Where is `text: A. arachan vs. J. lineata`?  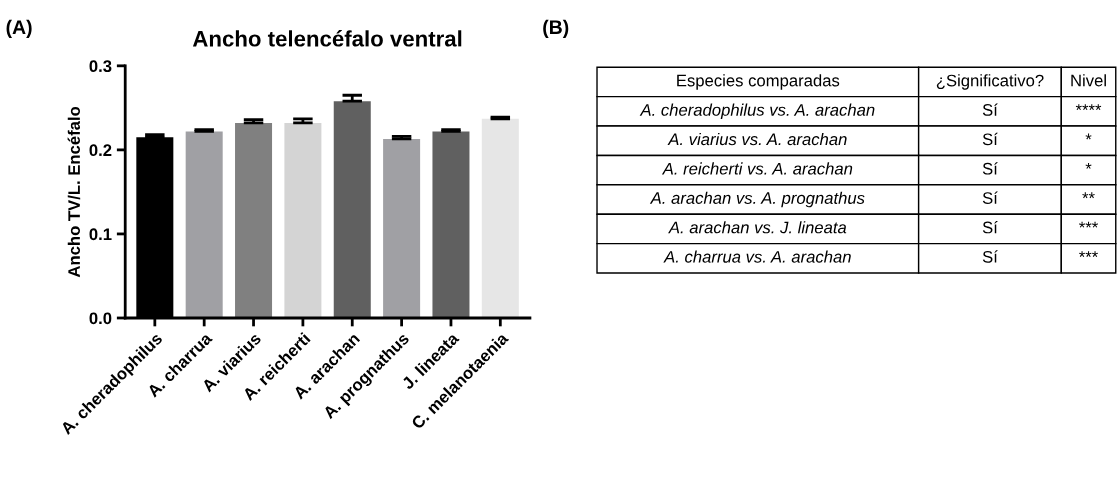 text: A. arachan vs. J. lineata is located at coordinates (757, 227).